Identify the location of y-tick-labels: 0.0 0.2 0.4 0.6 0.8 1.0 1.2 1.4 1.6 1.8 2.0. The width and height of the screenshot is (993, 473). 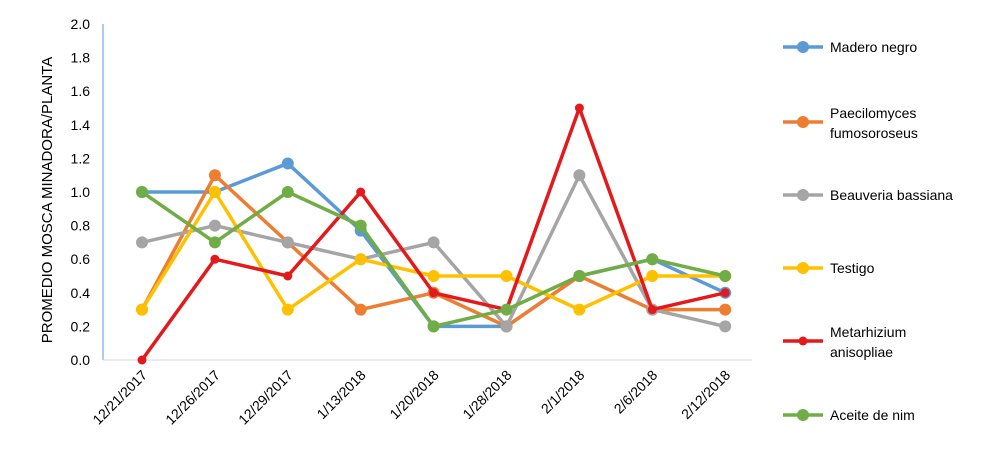
(81, 192).